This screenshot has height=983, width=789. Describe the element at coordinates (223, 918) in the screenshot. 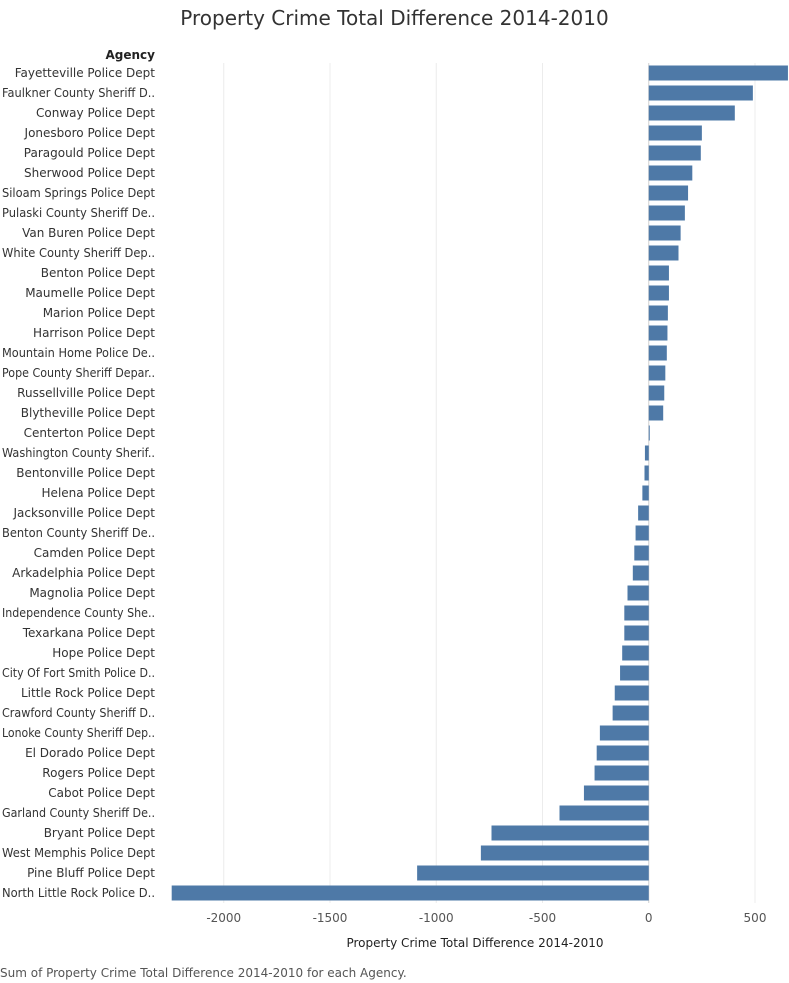

I see `x-tick-label: -2000` at that location.